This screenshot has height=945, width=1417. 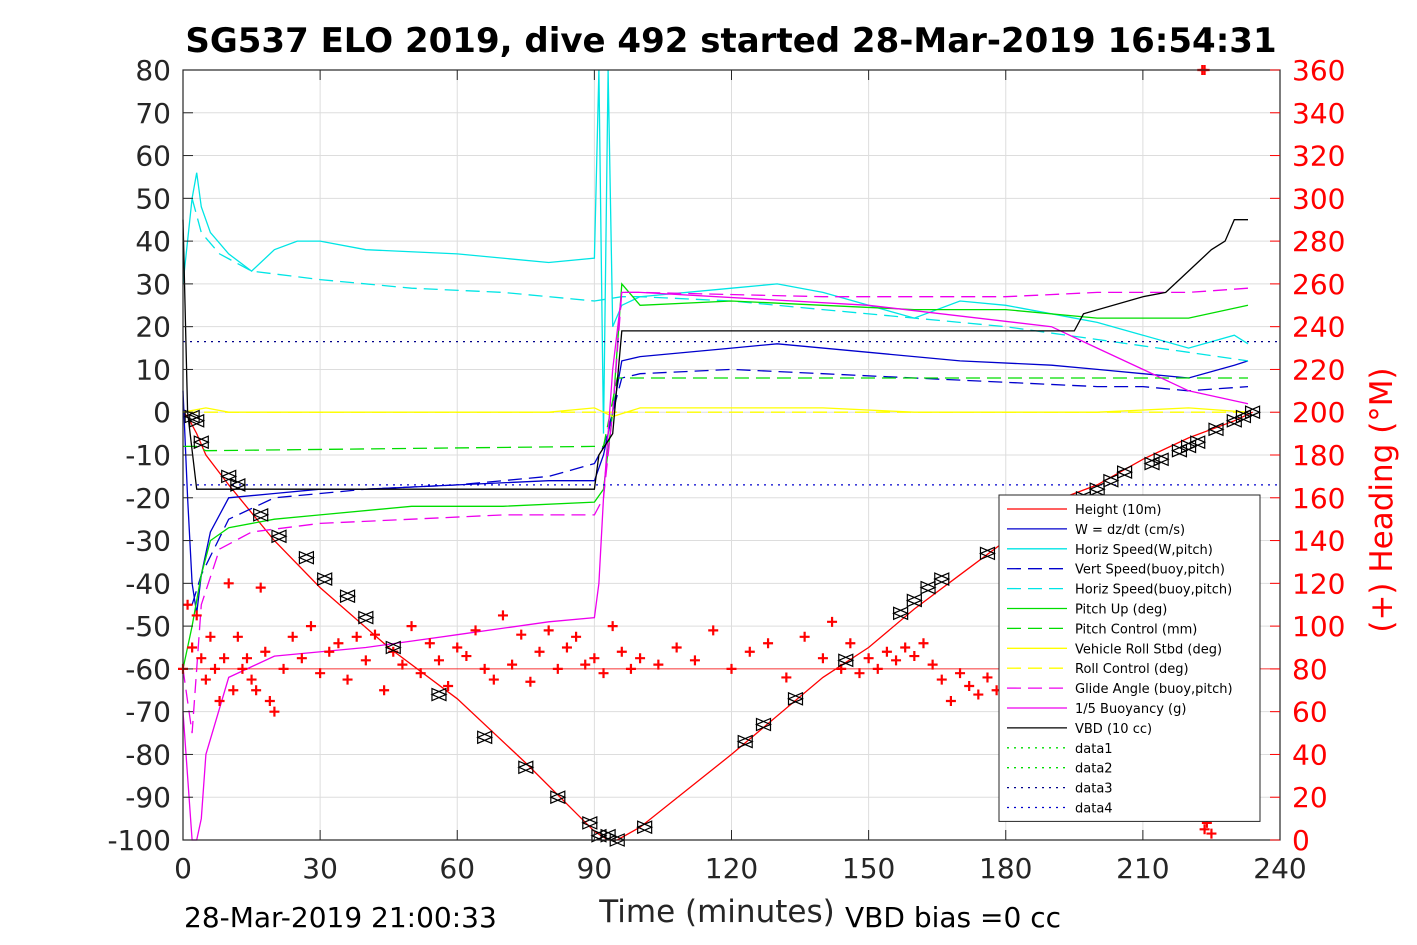 I want to click on y2-tick-label: 120, so click(x=1318, y=583).